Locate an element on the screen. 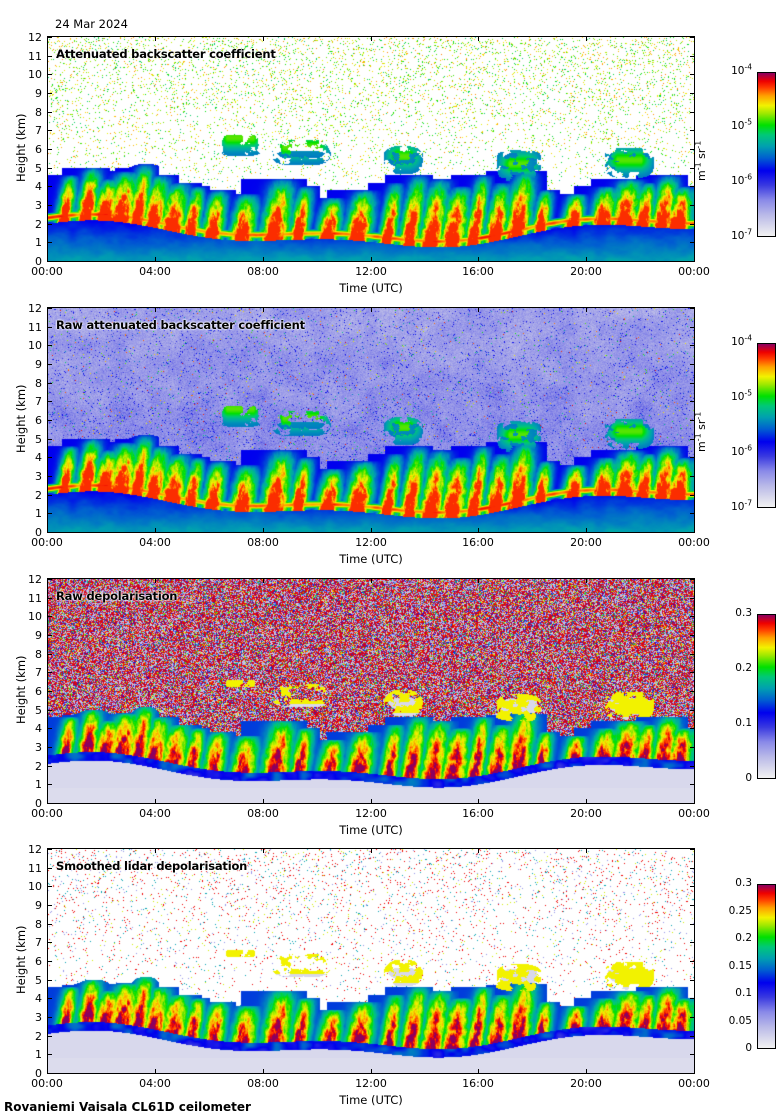  x-tick-label: 00:00 is located at coordinates (694, 542).